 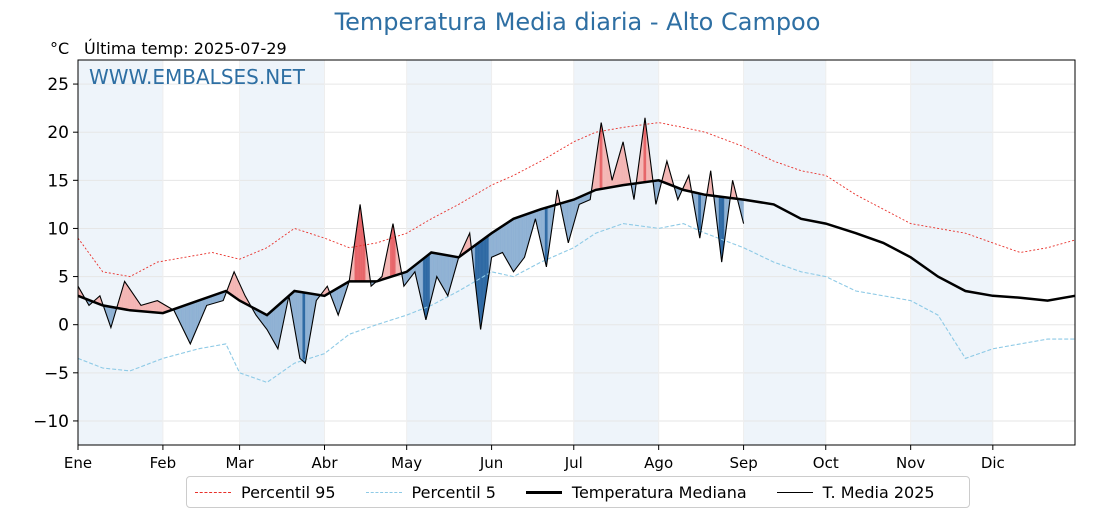 I want to click on legend-swatch-media2025, so click(x=794, y=492).